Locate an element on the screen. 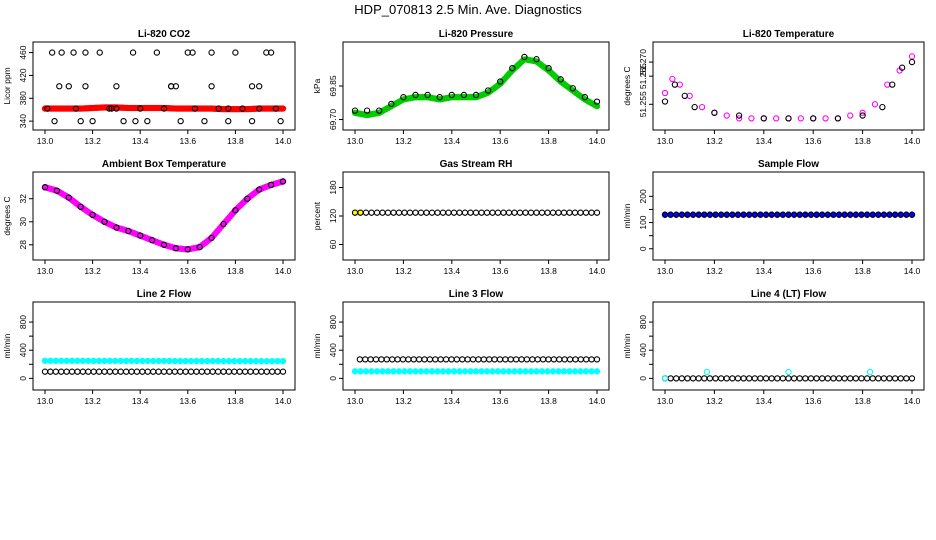  y-tick-label: 69.70 is located at coordinates (333, 120).